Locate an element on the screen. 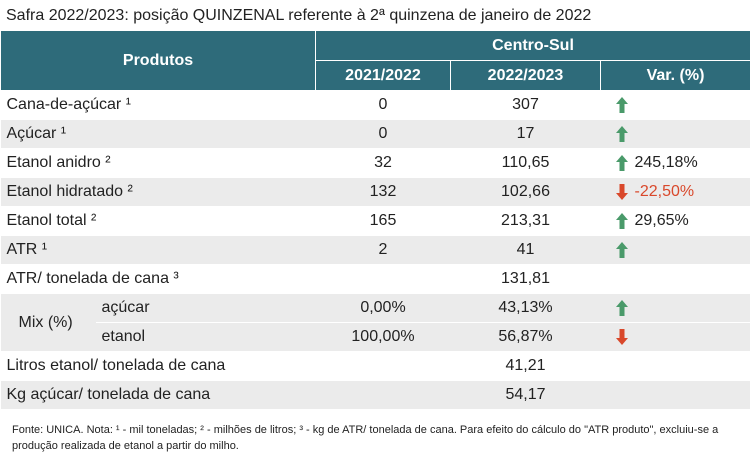 Image resolution: width=750 pixels, height=464 pixels. header-col: Var. (%) is located at coordinates (675, 75).